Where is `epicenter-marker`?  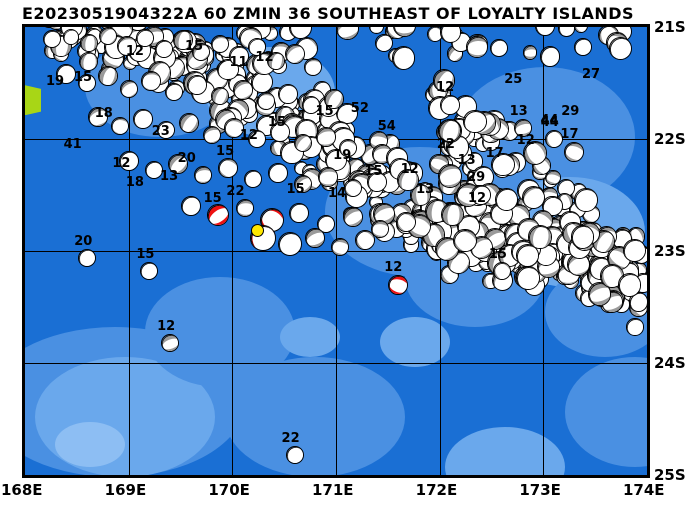 epicenter-marker is located at coordinates (258, 230).